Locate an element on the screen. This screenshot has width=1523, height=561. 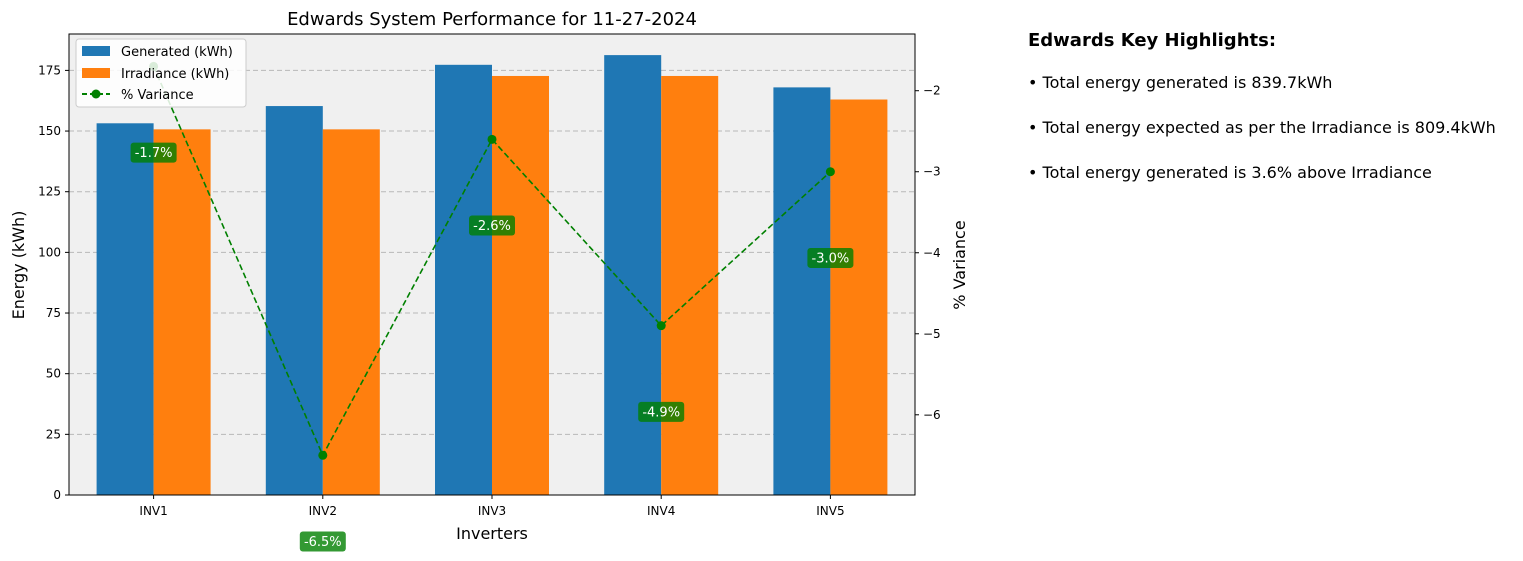
y-axis-label: Energy (kWh) is located at coordinates (18, 265).